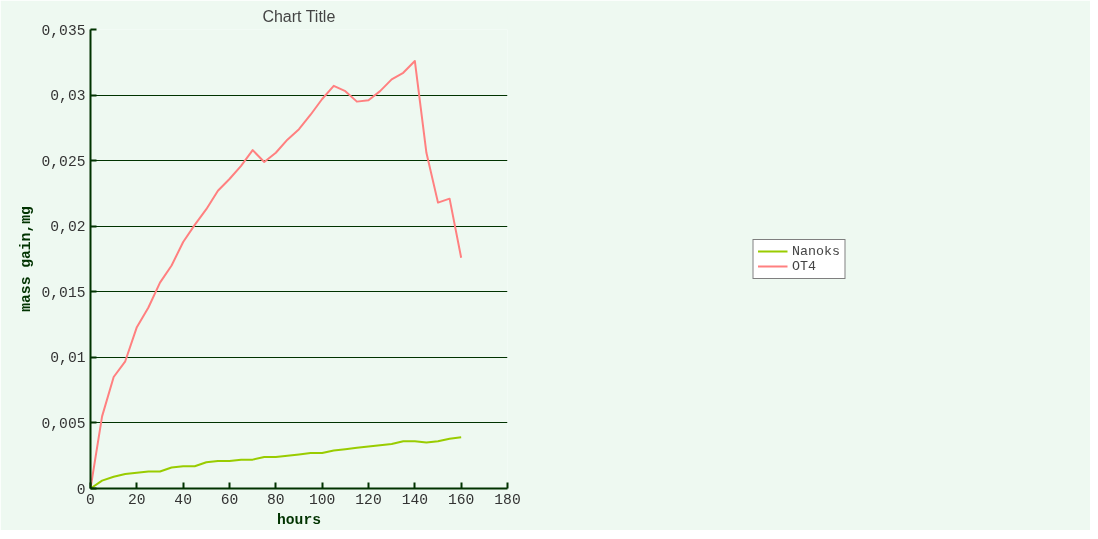 Image resolution: width=1098 pixels, height=539 pixels. What do you see at coordinates (183, 499) in the screenshot?
I see `x-tick-label: 40` at bounding box center [183, 499].